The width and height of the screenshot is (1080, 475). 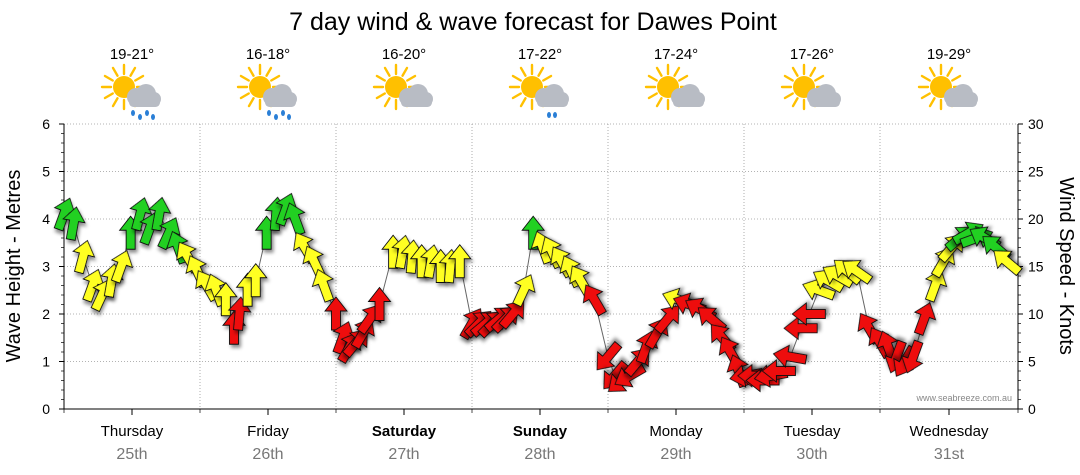 What do you see at coordinates (131, 454) in the screenshot?
I see `day-date-label: 25th` at bounding box center [131, 454].